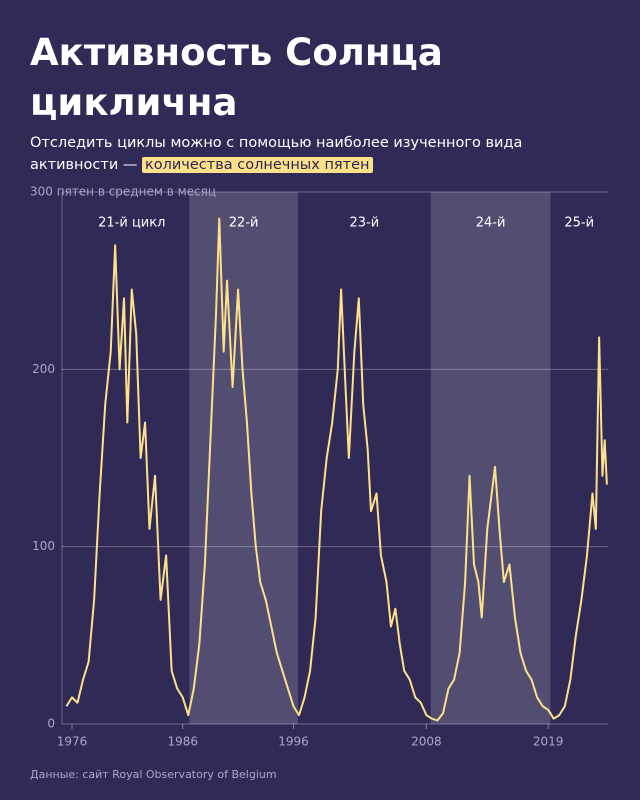 The height and width of the screenshot is (800, 640). What do you see at coordinates (426, 742) in the screenshot?
I see `x-tick-label: 2008` at bounding box center [426, 742].